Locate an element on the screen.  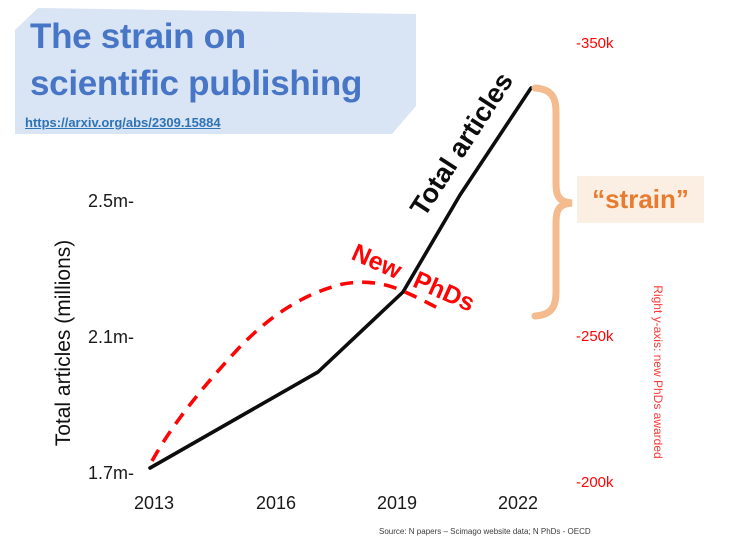
x-tick-2022: 2022 is located at coordinates (518, 503).